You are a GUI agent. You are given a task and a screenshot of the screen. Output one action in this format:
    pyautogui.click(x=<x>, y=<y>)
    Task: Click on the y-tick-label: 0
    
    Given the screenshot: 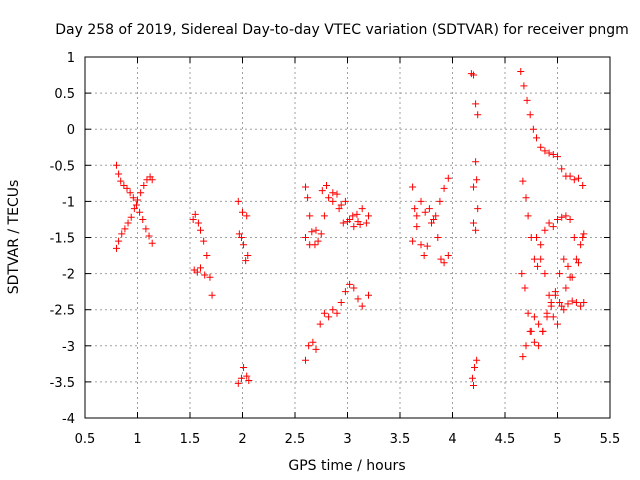 What is the action you would take?
    pyautogui.click(x=71, y=130)
    